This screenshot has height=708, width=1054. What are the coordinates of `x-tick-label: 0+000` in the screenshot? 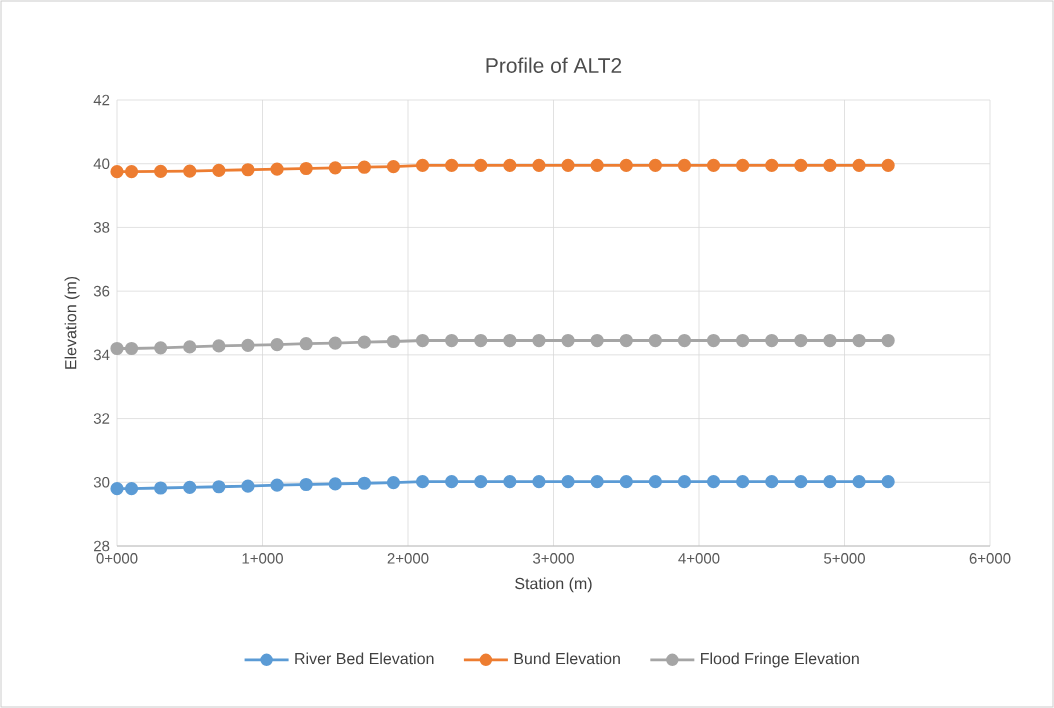 It's located at (117, 558).